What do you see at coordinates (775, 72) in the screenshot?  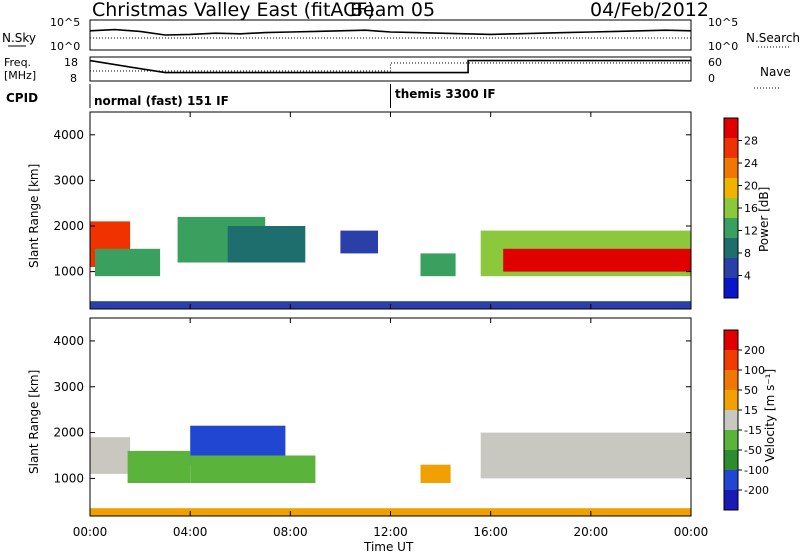 I see `nave-label: Nave` at bounding box center [775, 72].